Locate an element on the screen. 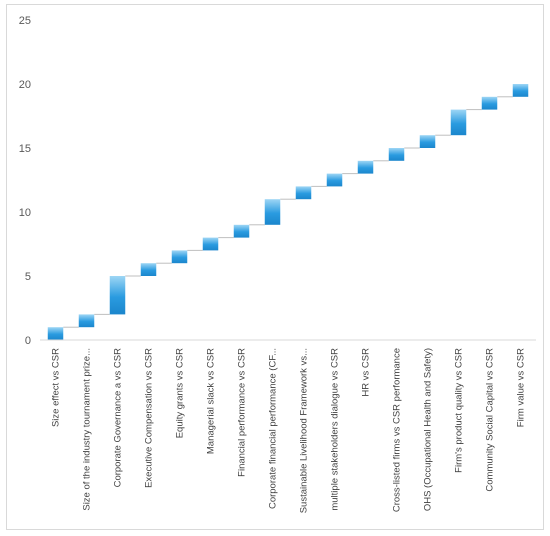  y-axis: 0 5 10 15 20 25 is located at coordinates (25, 181).